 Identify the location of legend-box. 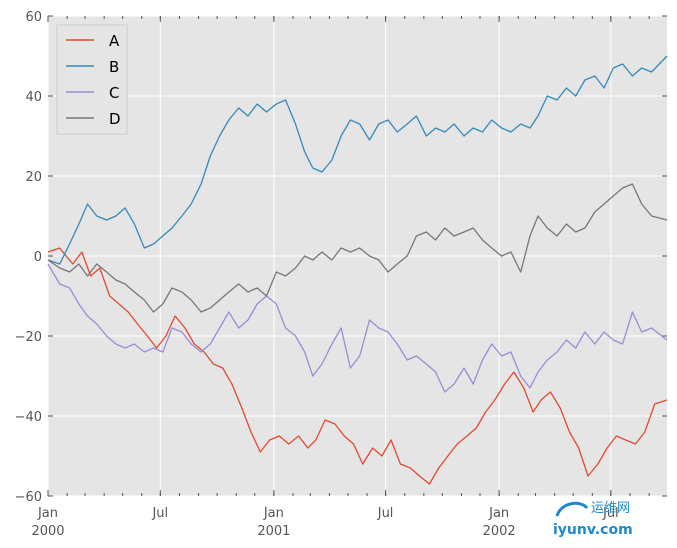
(92, 79).